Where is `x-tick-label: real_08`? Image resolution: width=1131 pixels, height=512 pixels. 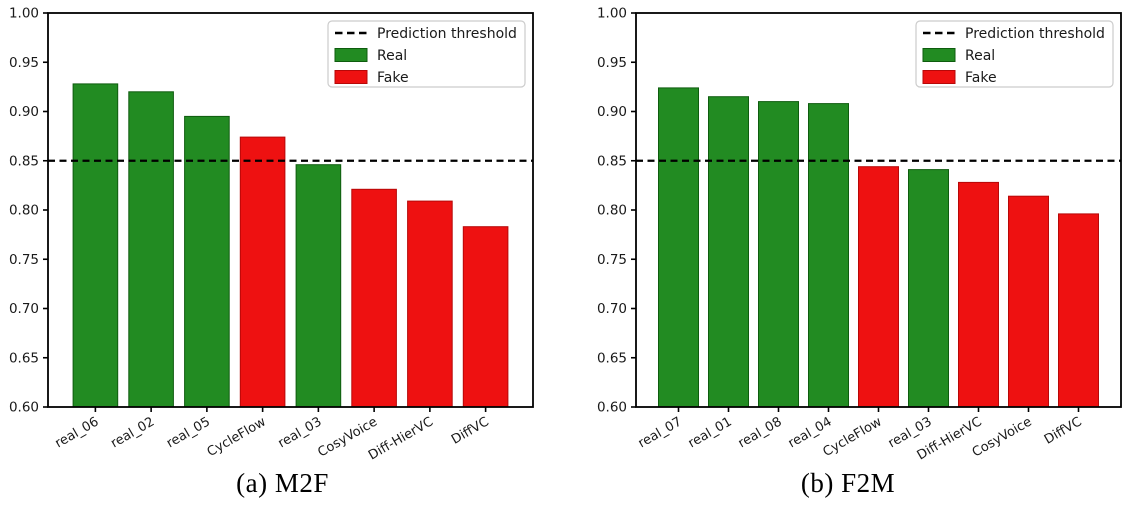
x-tick-label: real_08 is located at coordinates (760, 432).